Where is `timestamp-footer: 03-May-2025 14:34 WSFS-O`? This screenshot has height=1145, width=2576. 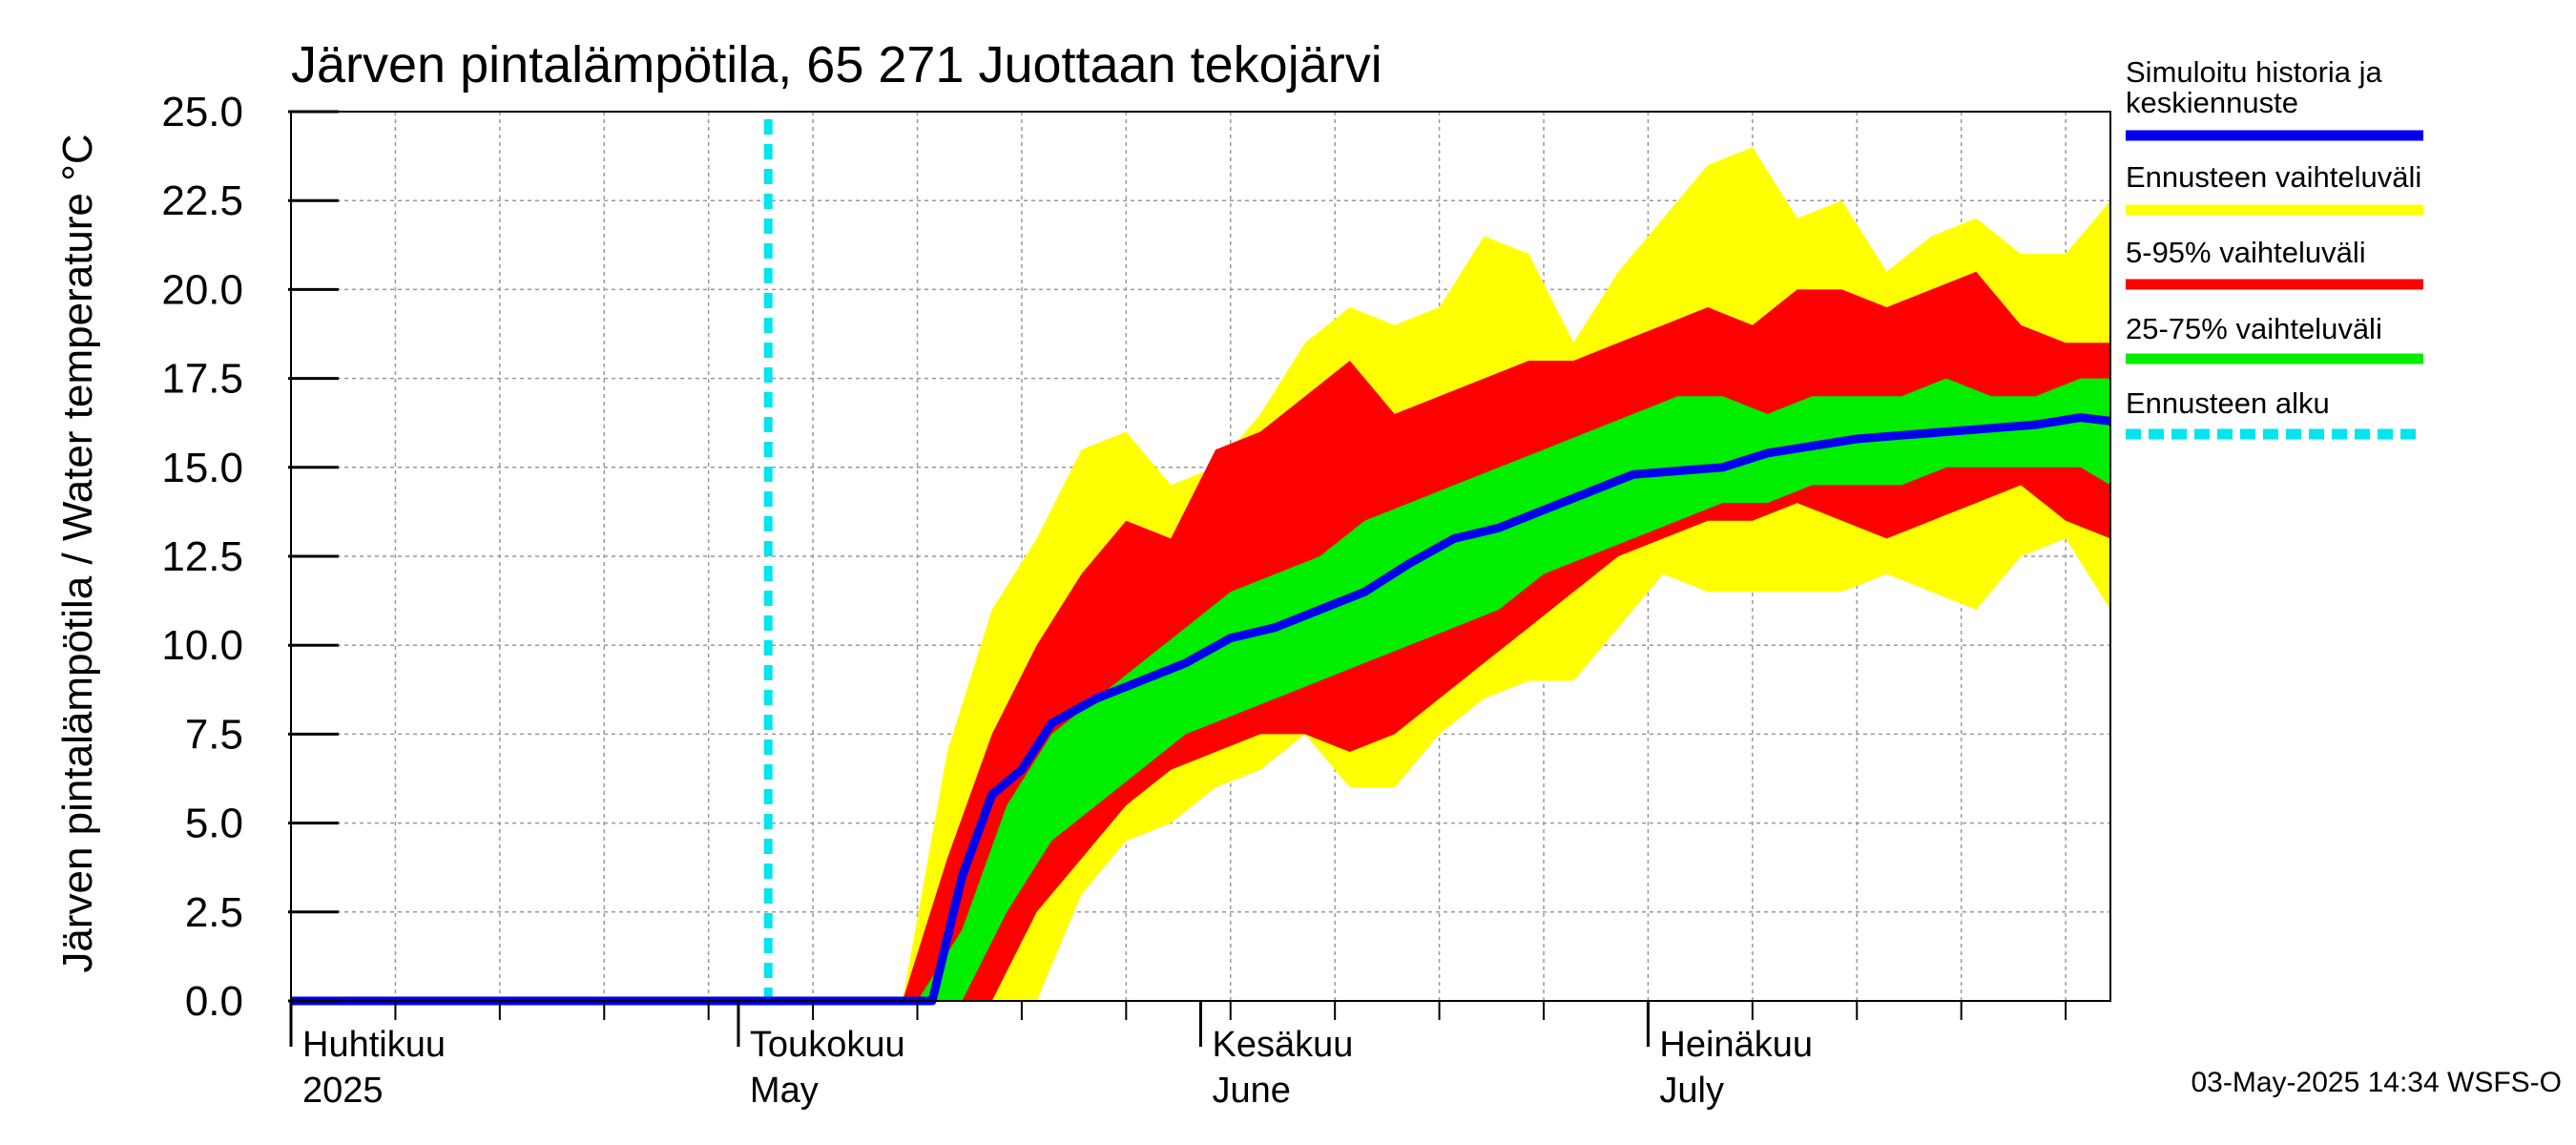 timestamp-footer: 03-May-2025 14:34 WSFS-O is located at coordinates (2377, 1082).